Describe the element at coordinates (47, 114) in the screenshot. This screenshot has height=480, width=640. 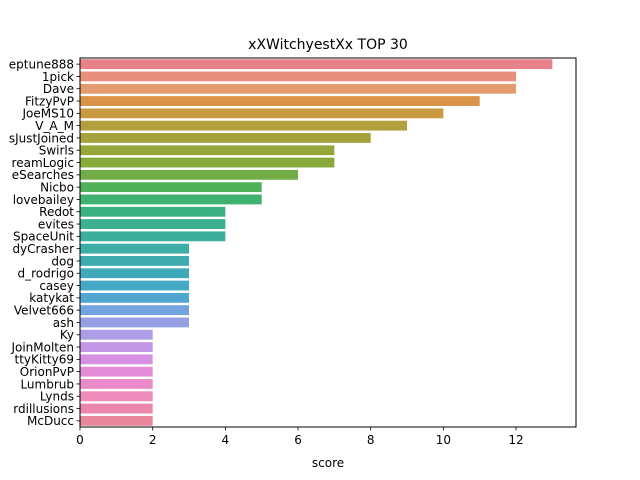
I see `category-label: JoeMS10` at that location.